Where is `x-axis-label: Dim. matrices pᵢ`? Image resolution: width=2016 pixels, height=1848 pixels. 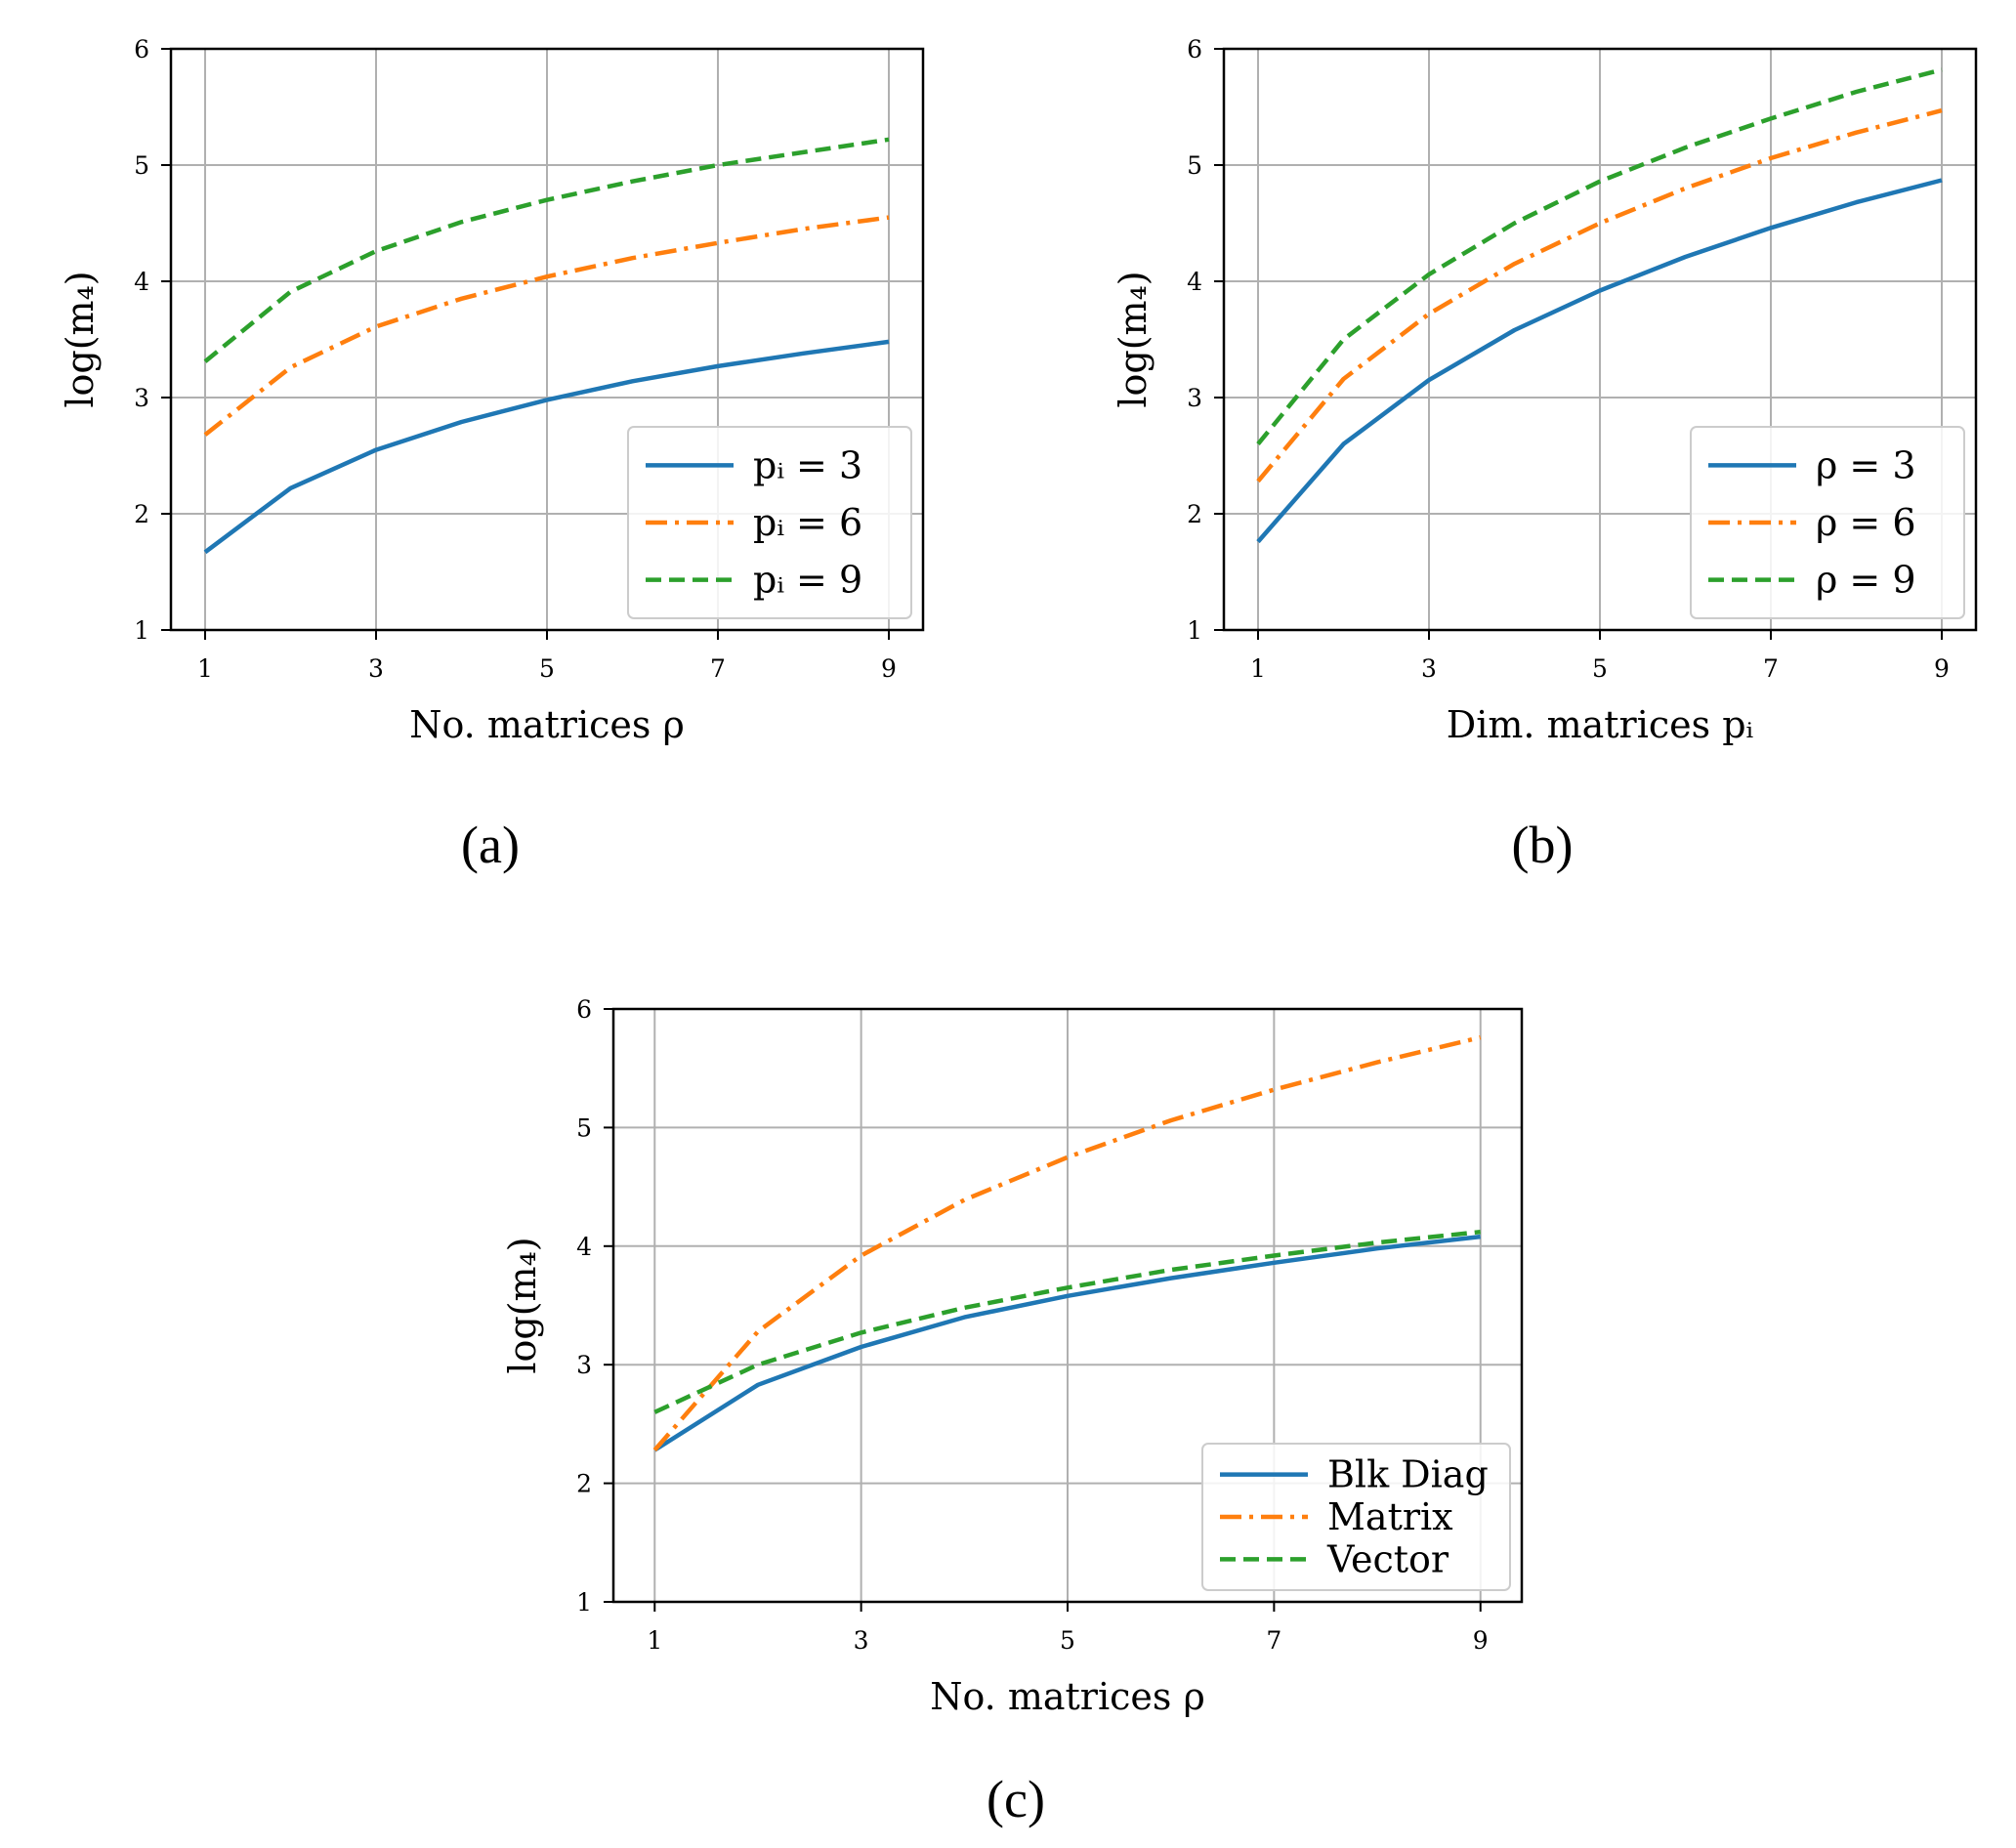
x-axis-label: Dim. matrices pᵢ is located at coordinates (1600, 724).